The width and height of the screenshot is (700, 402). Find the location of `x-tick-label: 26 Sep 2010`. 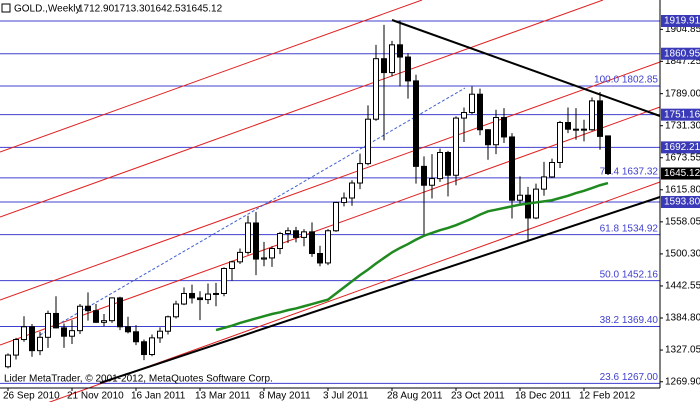

x-tick-label: 26 Sep 2010 is located at coordinates (31, 396).